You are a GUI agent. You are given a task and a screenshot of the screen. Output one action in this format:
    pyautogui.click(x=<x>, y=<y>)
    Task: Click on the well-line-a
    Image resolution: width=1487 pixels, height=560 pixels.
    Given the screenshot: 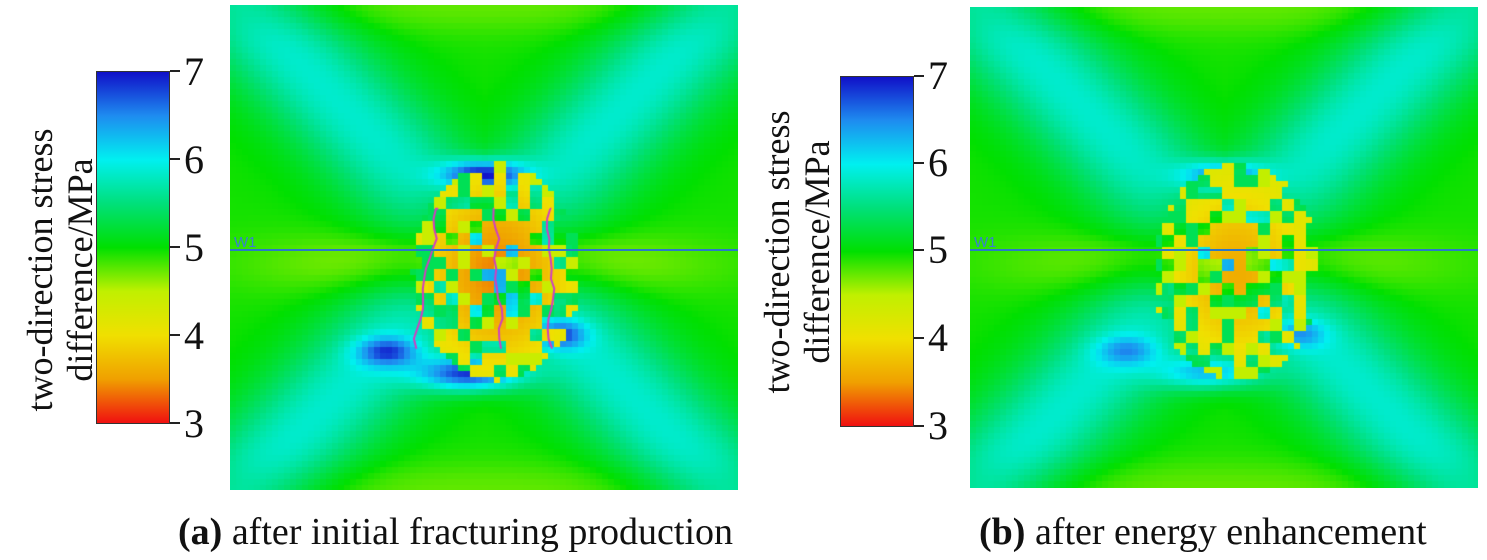 What is the action you would take?
    pyautogui.click(x=484, y=250)
    